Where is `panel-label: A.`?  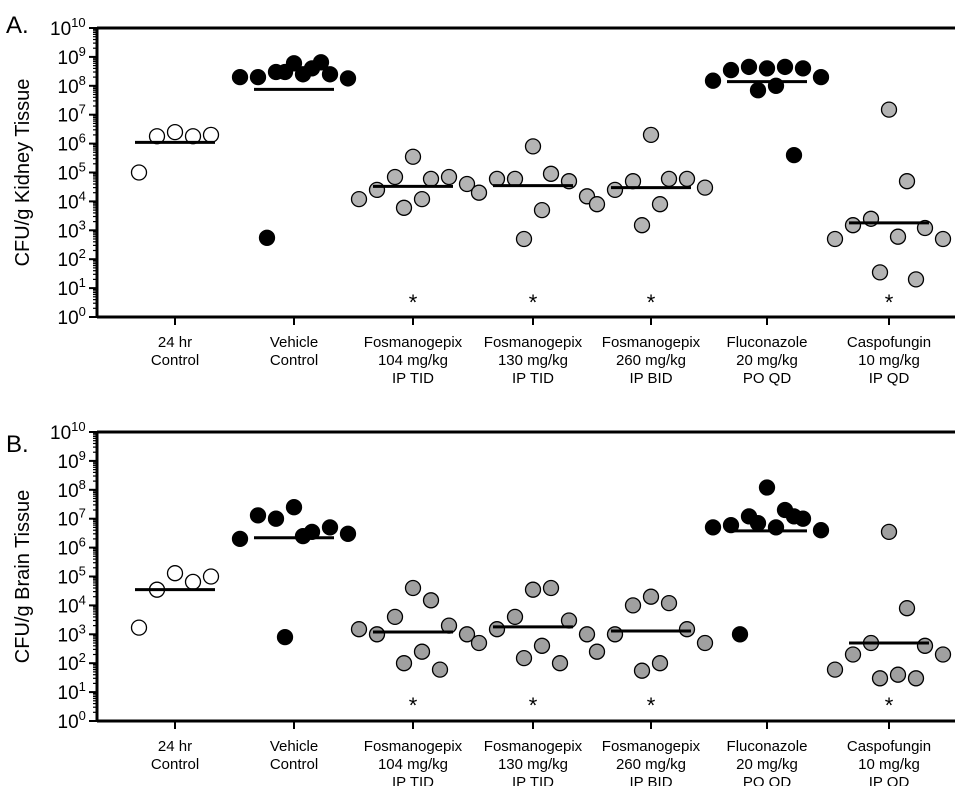
panel-label: A. is located at coordinates (17, 25).